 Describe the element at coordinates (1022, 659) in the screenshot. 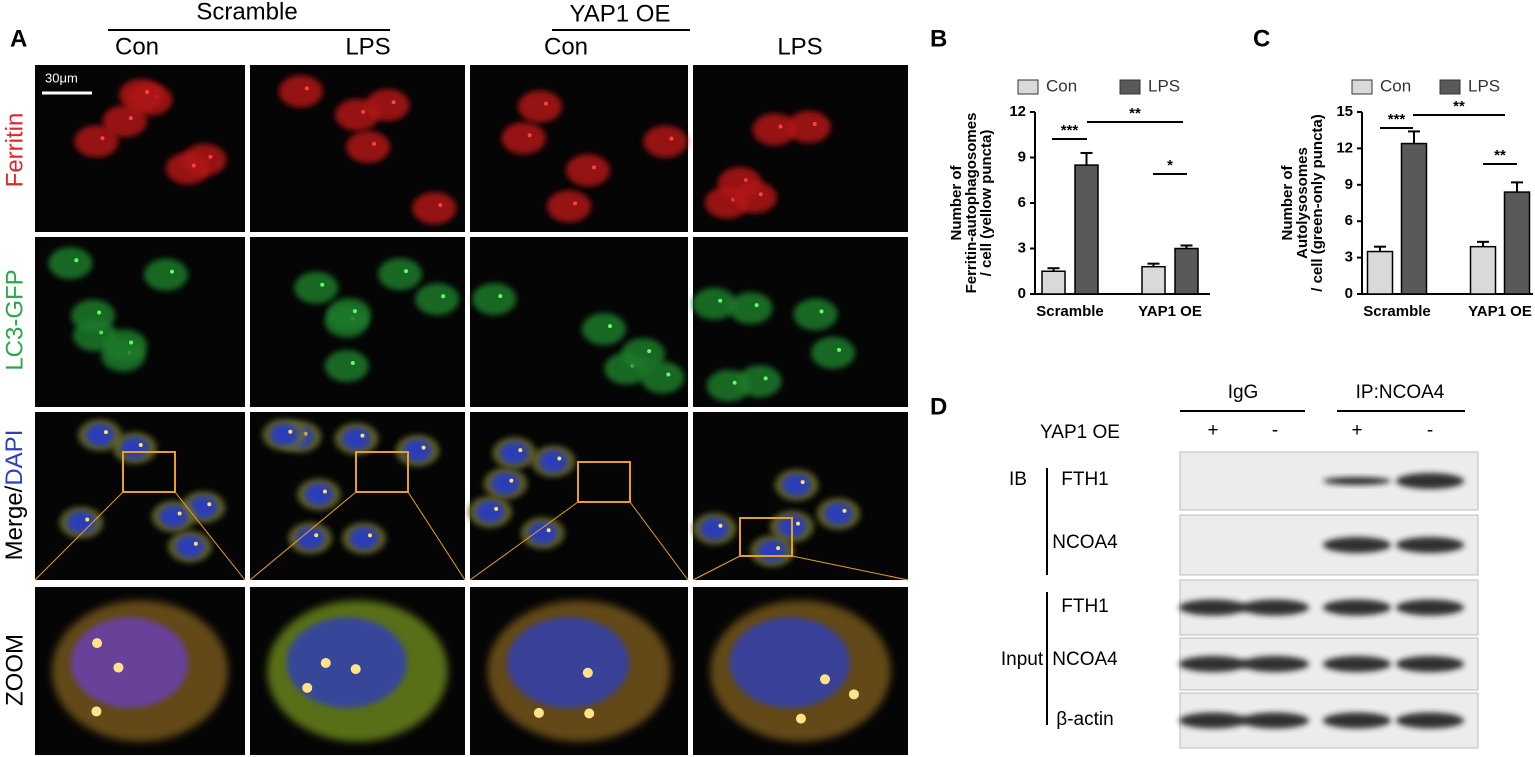

I see `section-label: Input` at that location.